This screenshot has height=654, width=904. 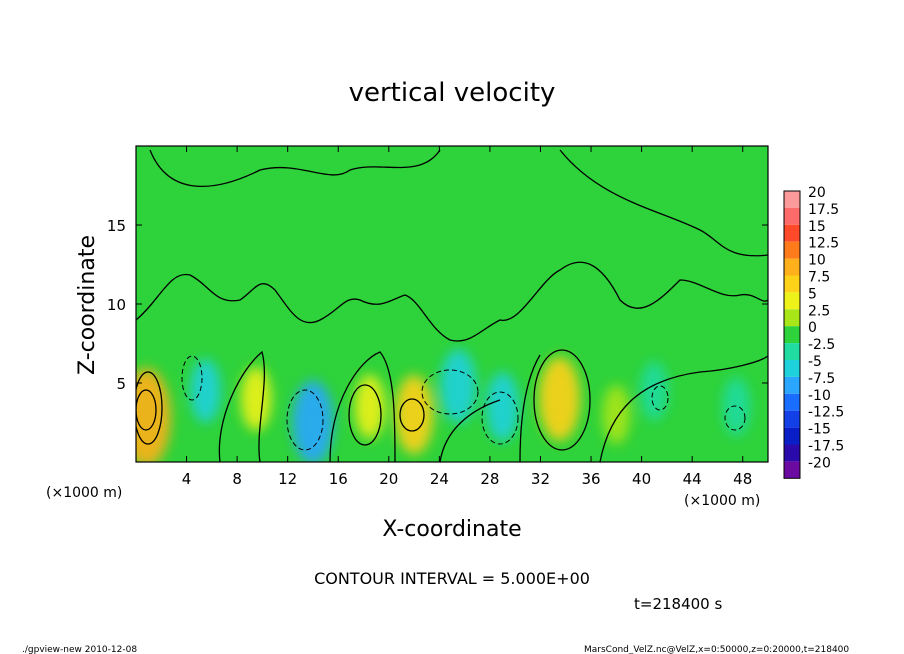 What do you see at coordinates (187, 479) in the screenshot?
I see `x-tick-label: 4` at bounding box center [187, 479].